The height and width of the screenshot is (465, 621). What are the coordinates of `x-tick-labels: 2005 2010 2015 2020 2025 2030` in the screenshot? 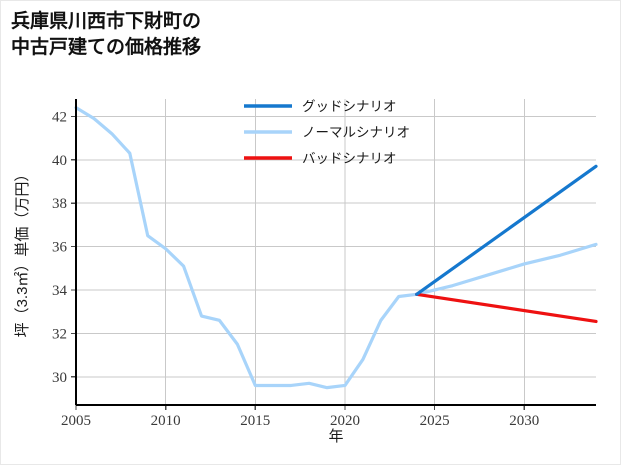 It's located at (300, 421).